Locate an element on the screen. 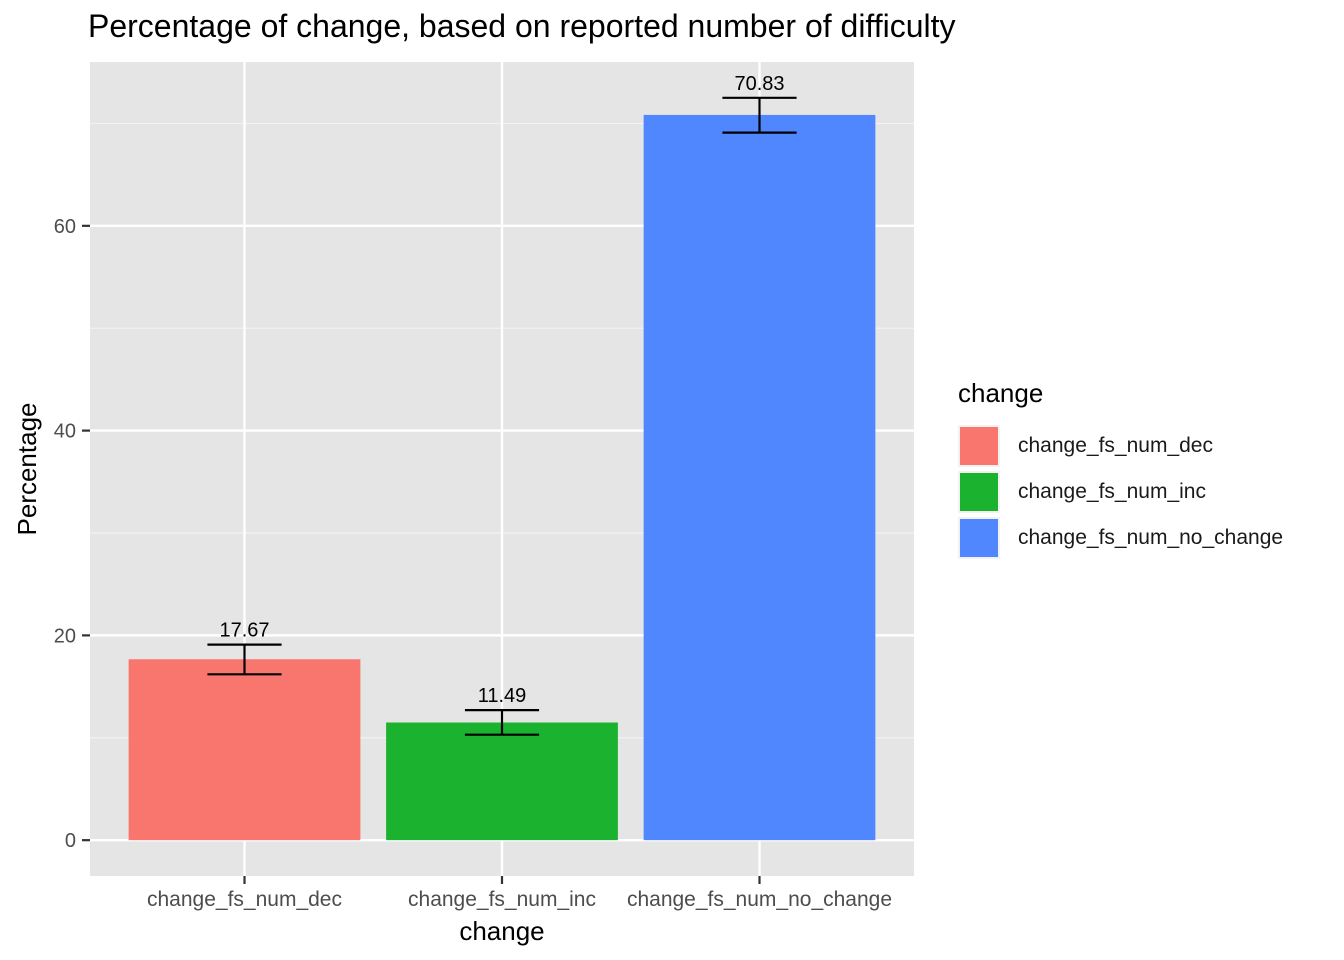  legend-label: change_fs_num_no_change is located at coordinates (1151, 537).